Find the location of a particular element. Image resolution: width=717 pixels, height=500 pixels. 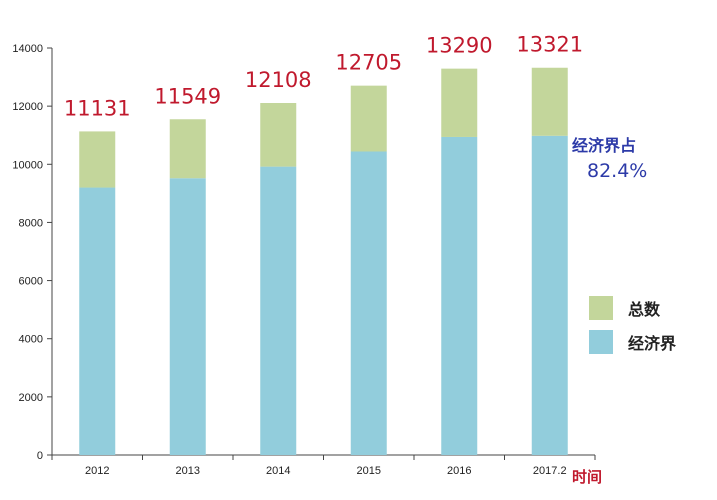

y-tick-label: 14000 is located at coordinates (27, 49).